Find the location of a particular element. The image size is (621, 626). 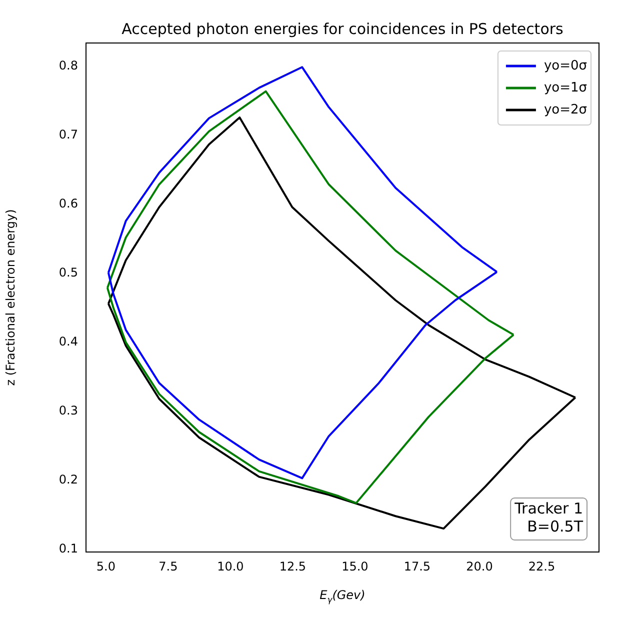

y-axis-title: z (Fractional electron energy) is located at coordinates (10, 297).